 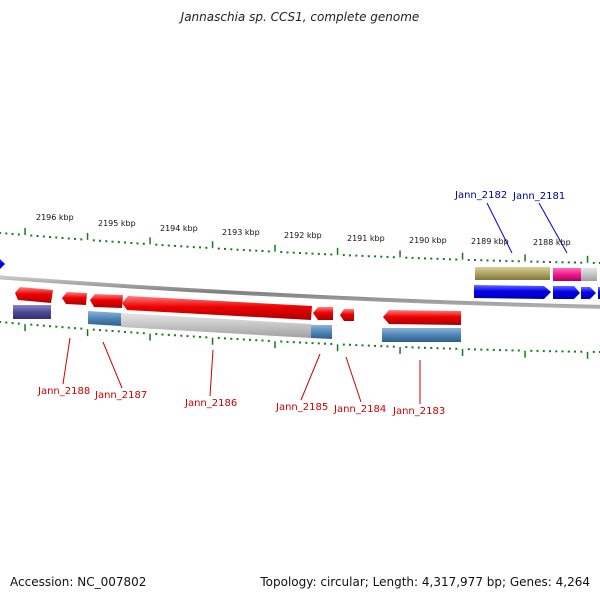 What do you see at coordinates (347, 315) in the screenshot?
I see `gene-jann-2184-arrow` at bounding box center [347, 315].